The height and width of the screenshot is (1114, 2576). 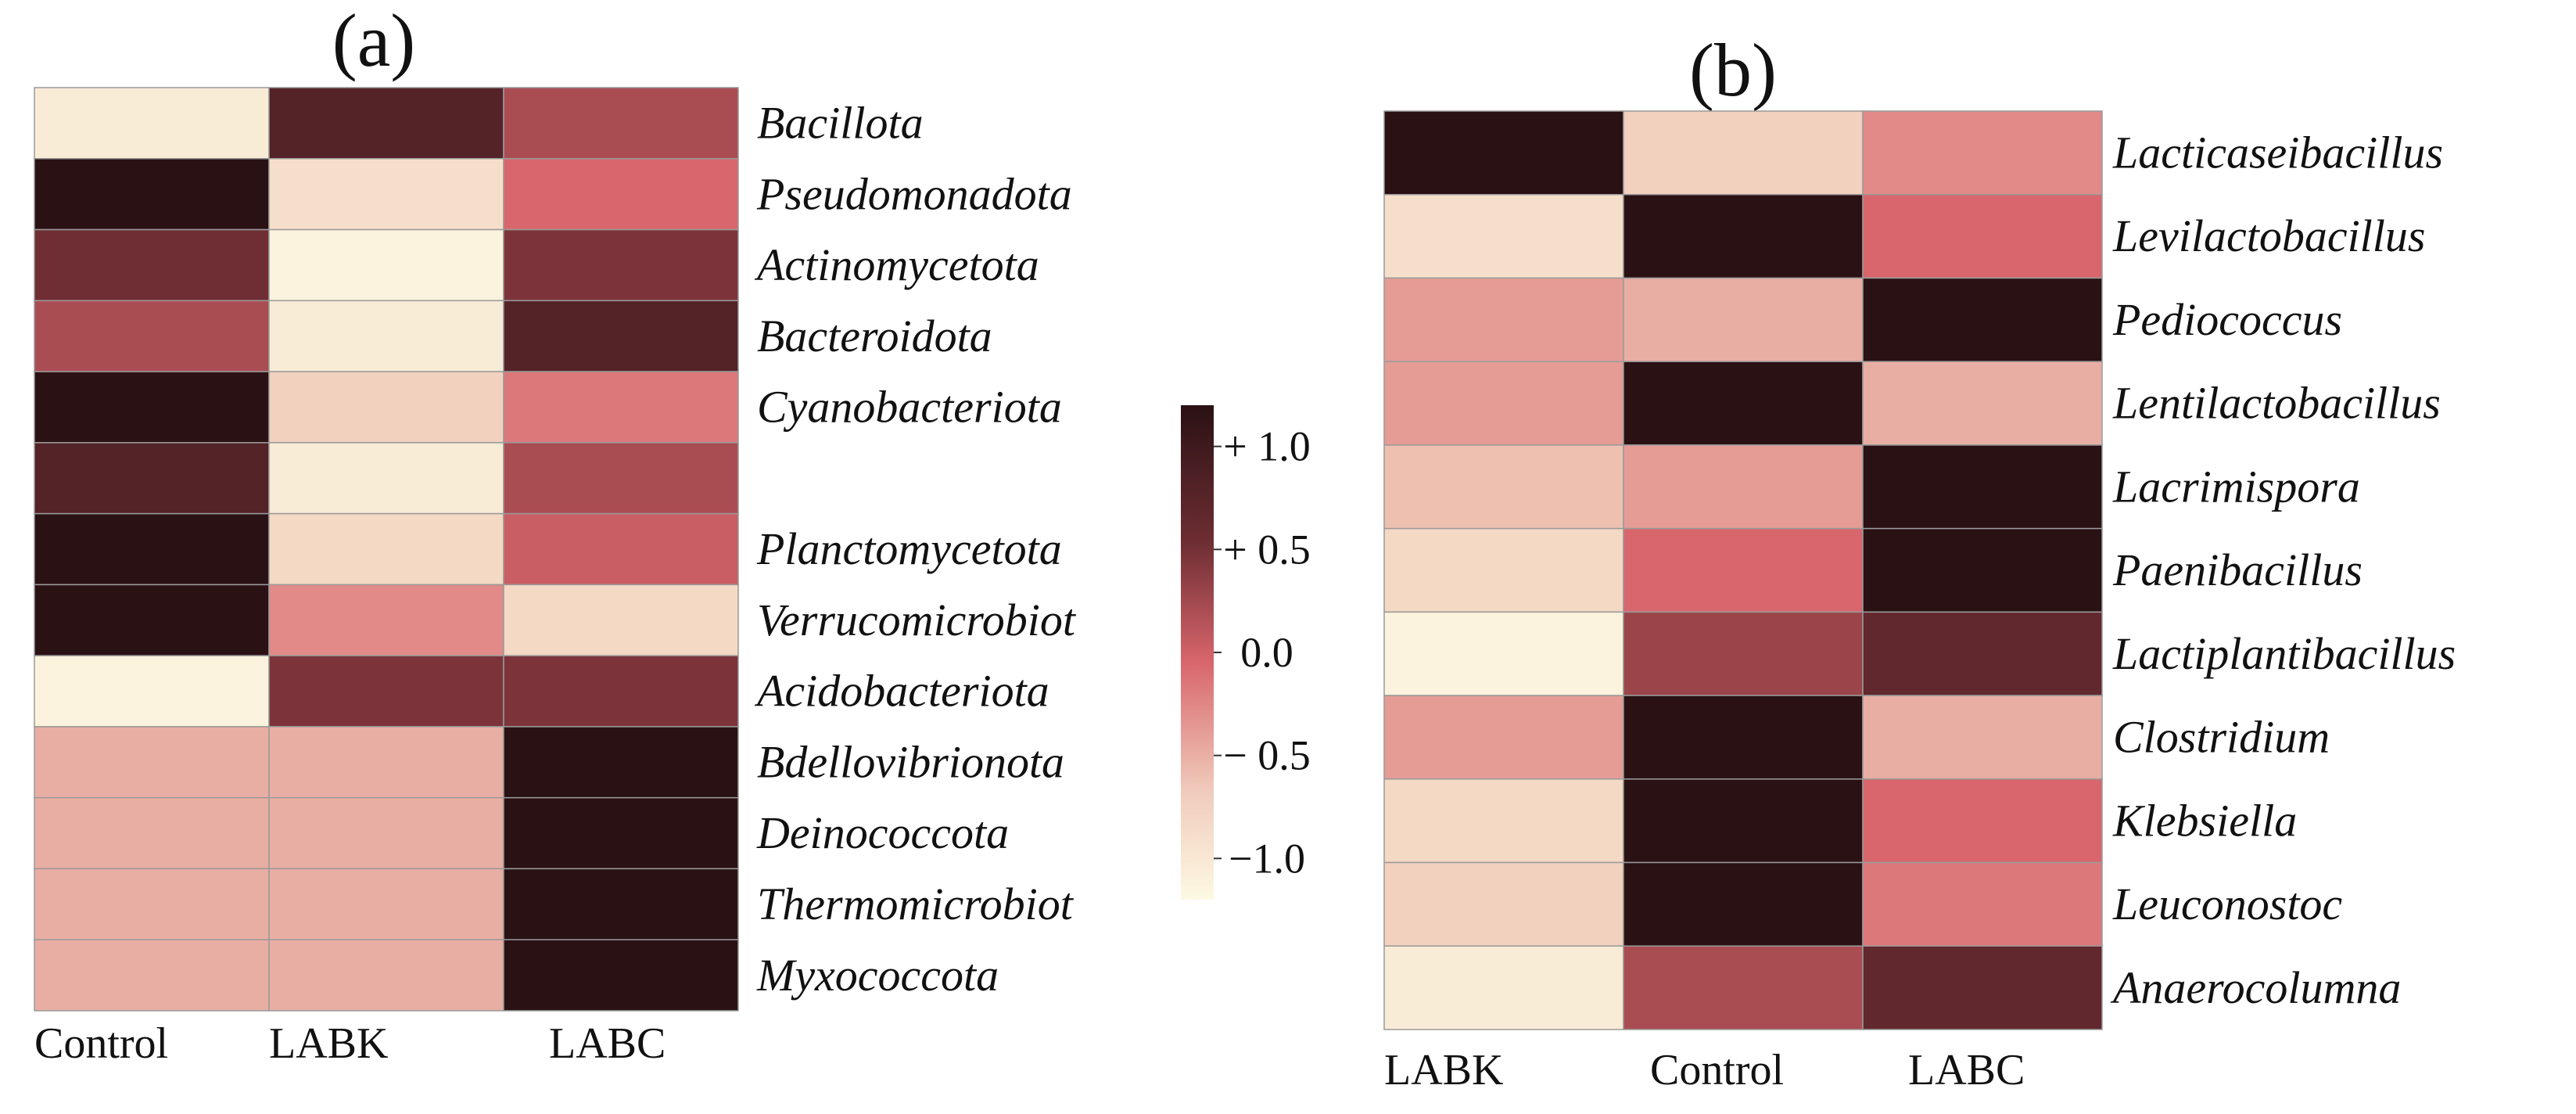 What do you see at coordinates (911, 762) in the screenshot?
I see `row-label: Bdellovibrionota` at bounding box center [911, 762].